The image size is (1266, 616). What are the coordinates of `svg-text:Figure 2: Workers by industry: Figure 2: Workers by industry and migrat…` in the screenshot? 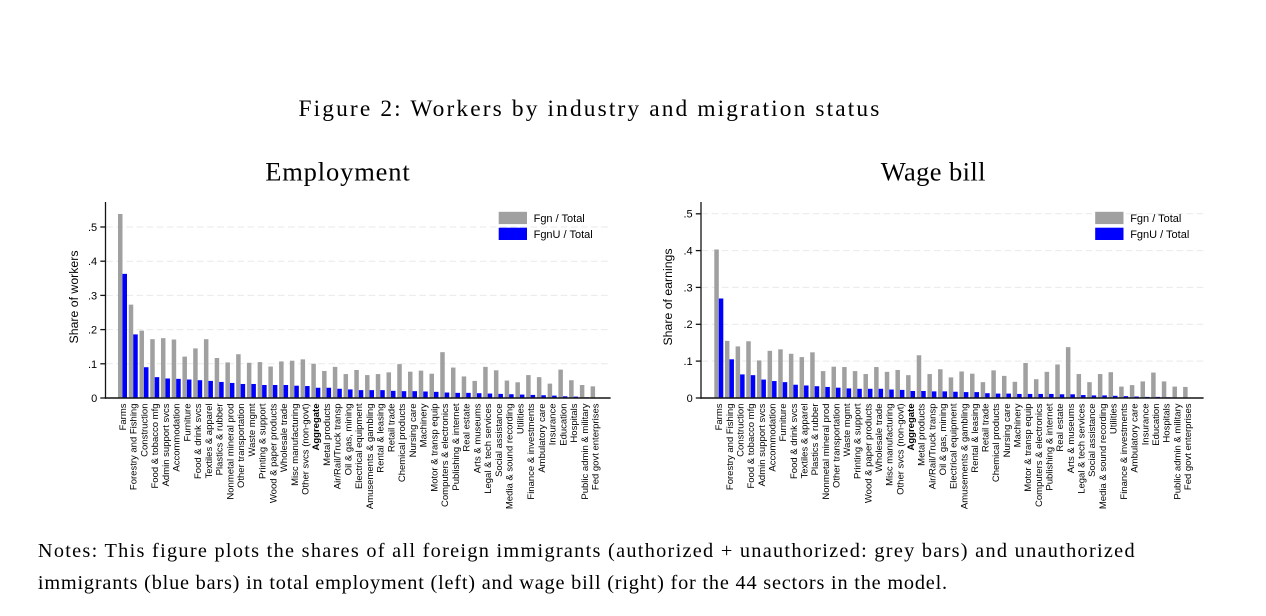 It's located at (590, 109).